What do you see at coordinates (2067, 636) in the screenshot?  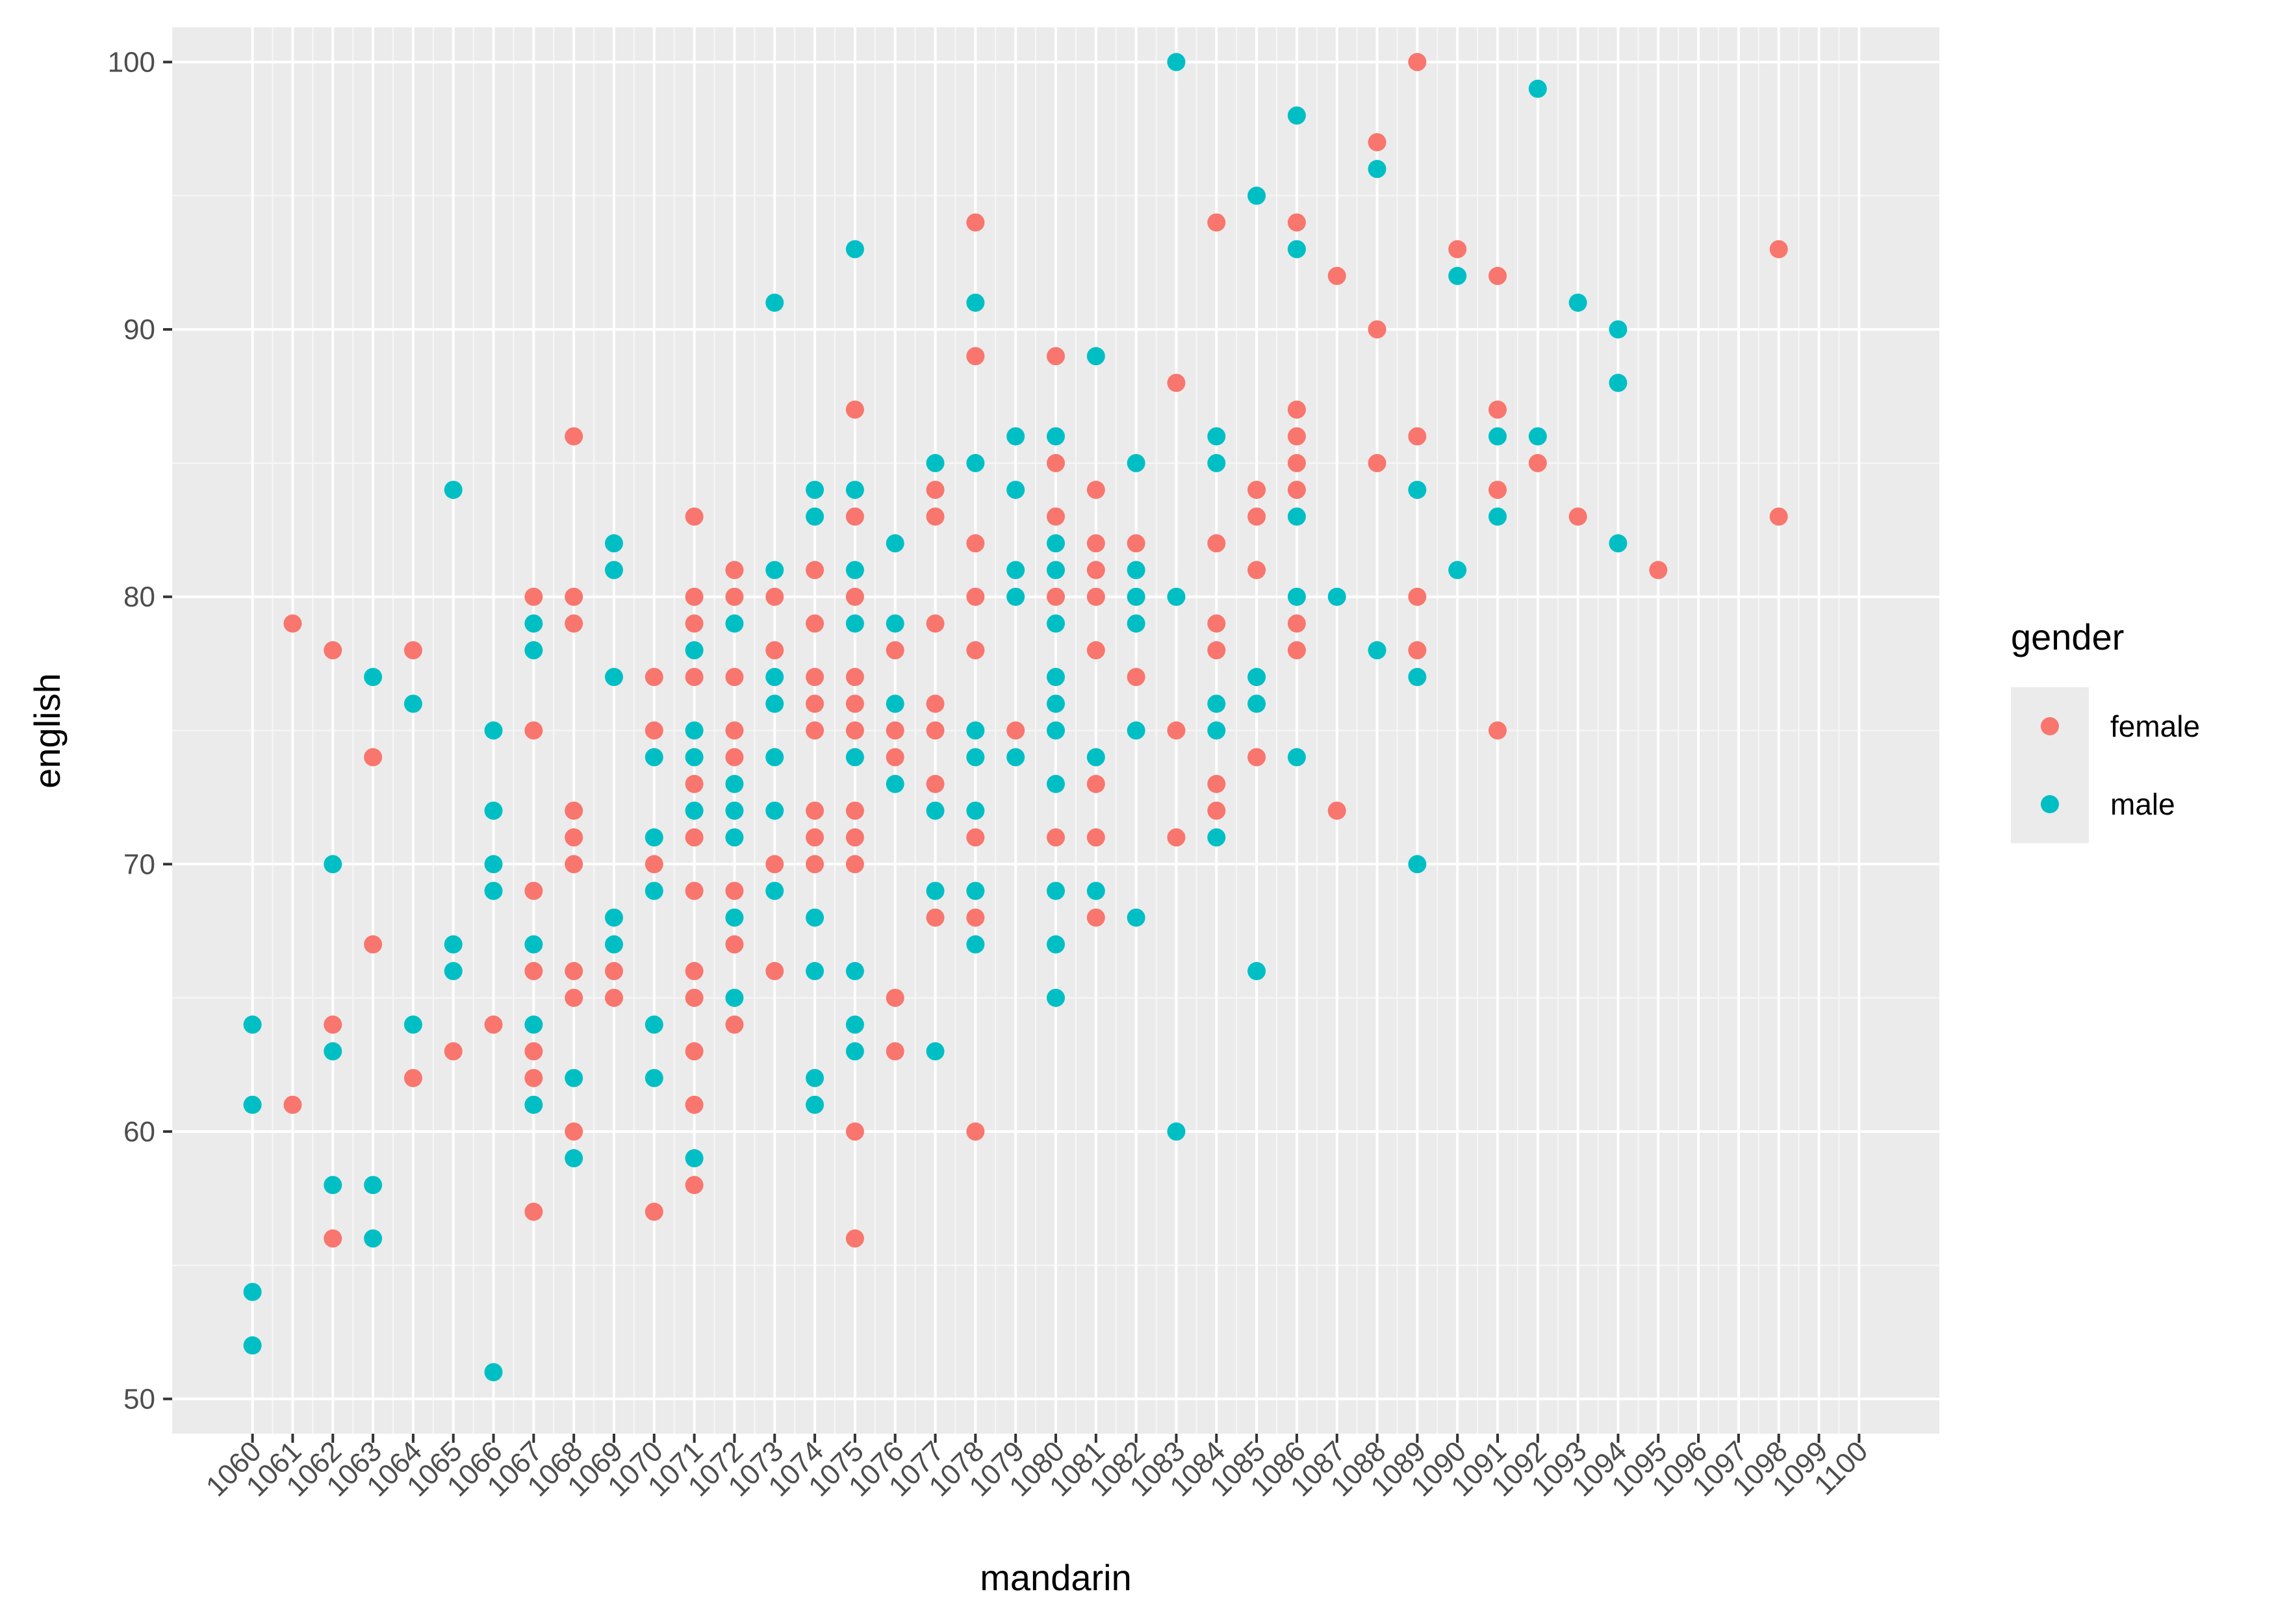 I see `legend-title: gender` at bounding box center [2067, 636].